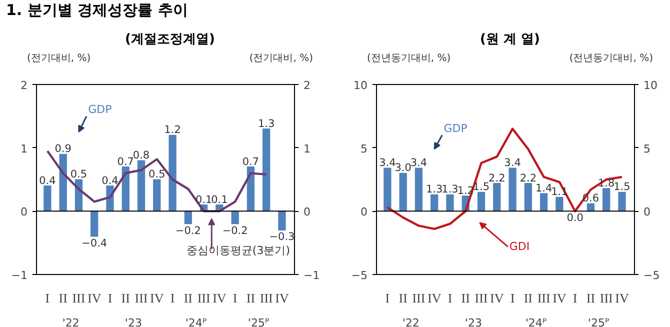 This screenshot has width=670, height=327. What do you see at coordinates (307, 85) in the screenshot?
I see `y2-tick-label: 2` at bounding box center [307, 85].